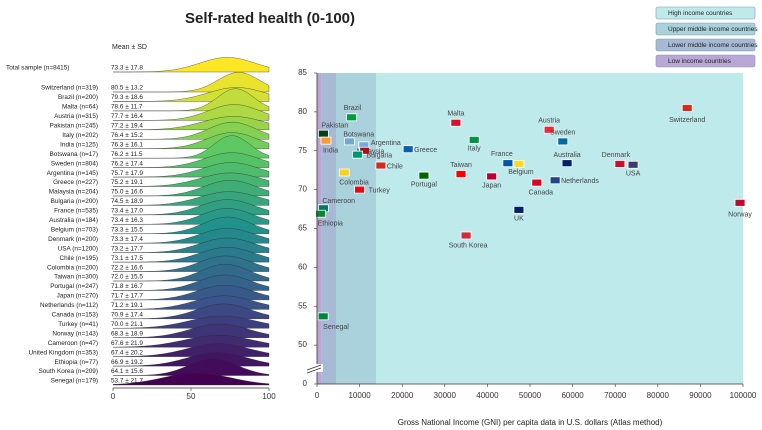  What do you see at coordinates (80, 107) in the screenshot?
I see `row-label: Malta (n=64)` at bounding box center [80, 107].